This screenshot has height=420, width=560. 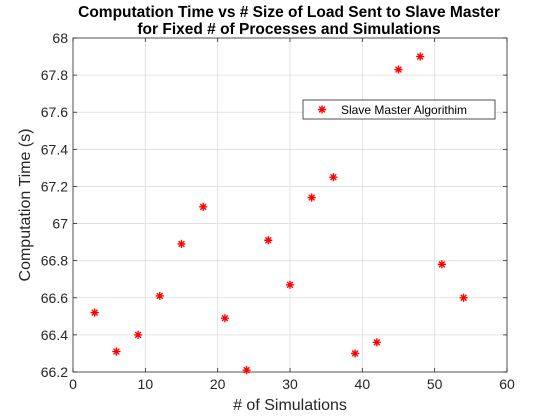 I want to click on y-tick-label: 66.4, so click(x=54, y=335).